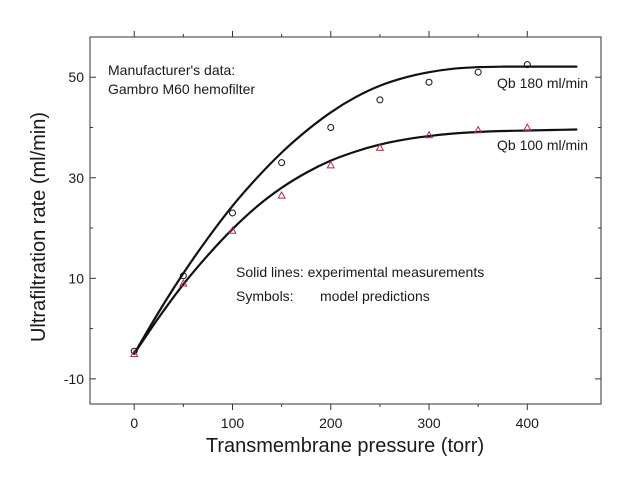 The image size is (624, 484). Describe the element at coordinates (39, 227) in the screenshot. I see `y-axis-title: Ultrafiltration rate (ml/min)` at that location.